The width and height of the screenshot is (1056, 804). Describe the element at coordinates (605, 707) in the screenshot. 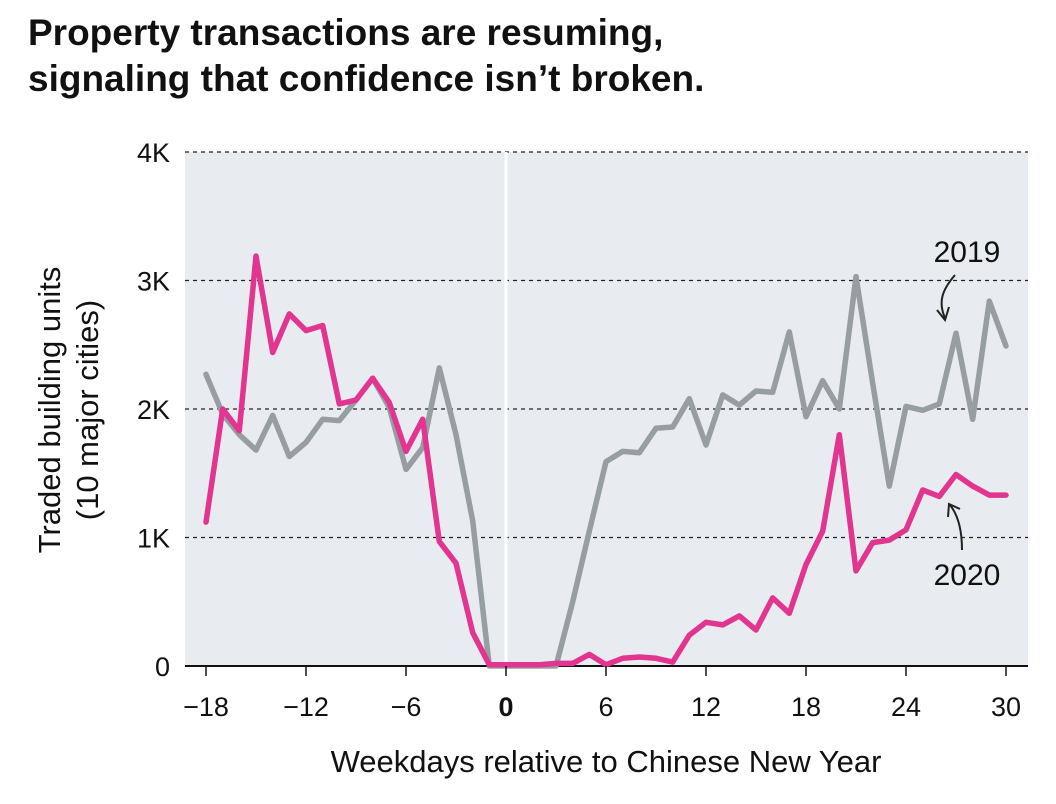

I see `x-tick-label: 6` at that location.